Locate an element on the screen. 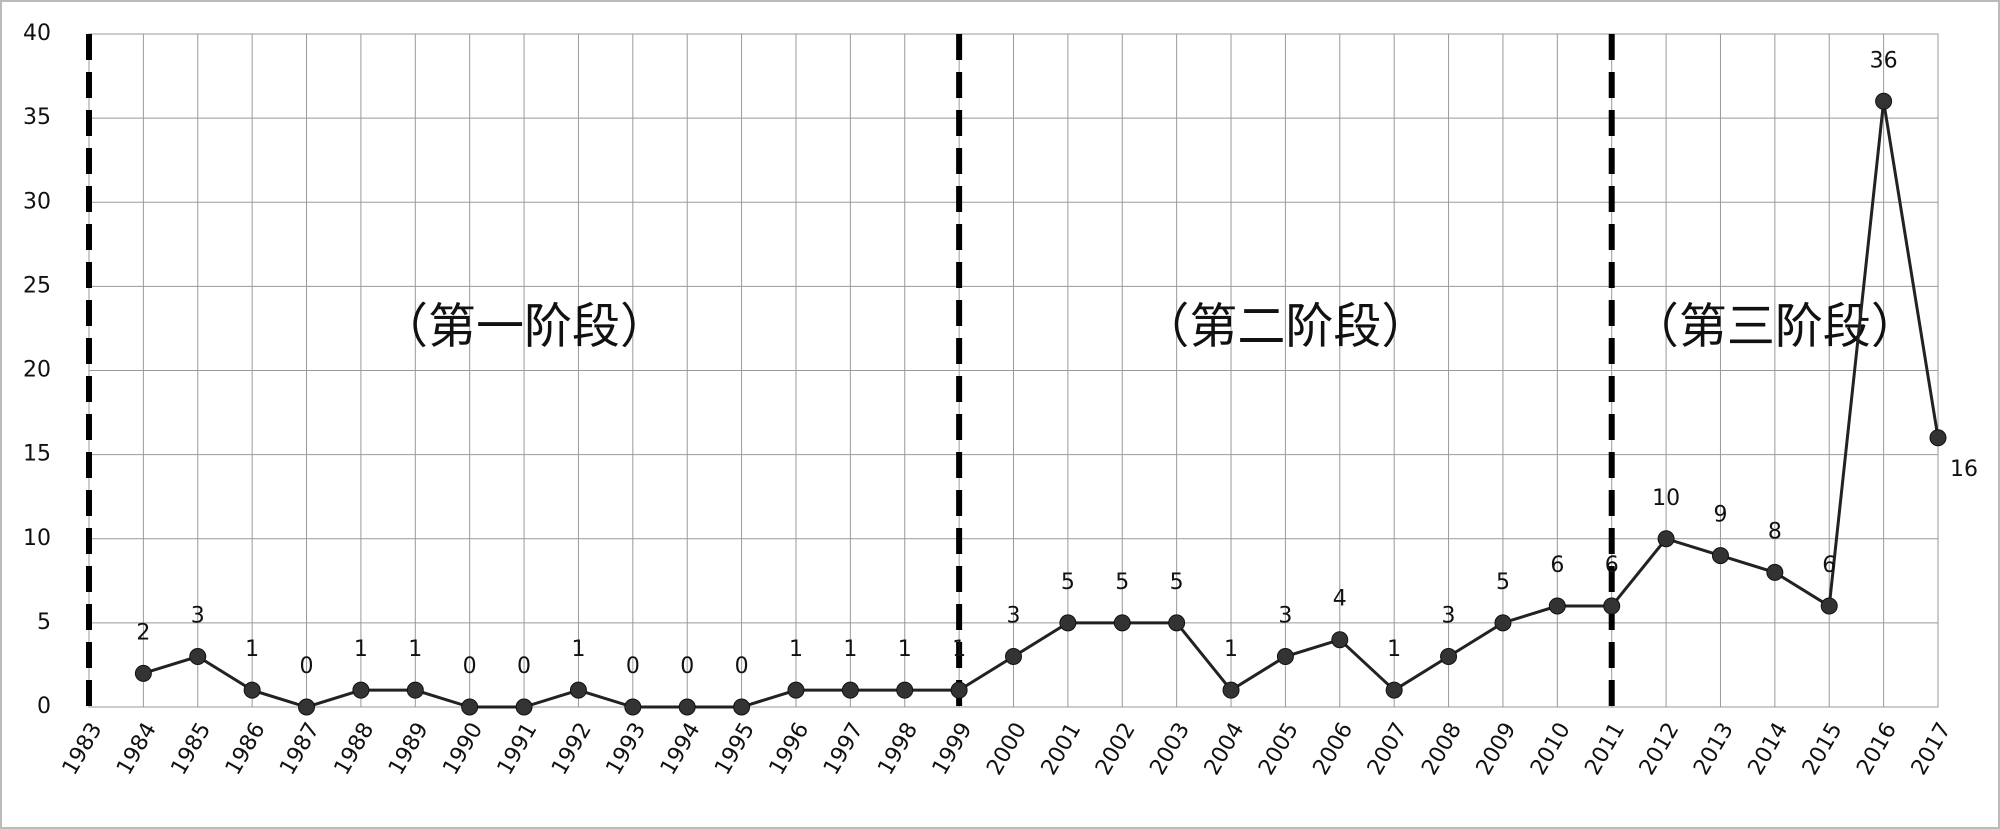 The width and height of the screenshot is (2000, 829). phase-label: （第二阶段） is located at coordinates (1285, 327).